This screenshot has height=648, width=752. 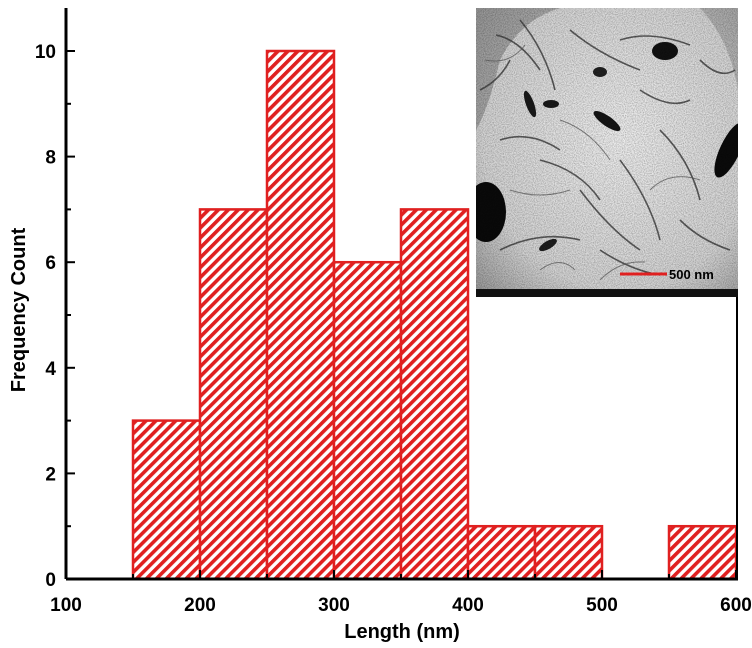 I want to click on x-tick-label: 500, so click(x=602, y=605).